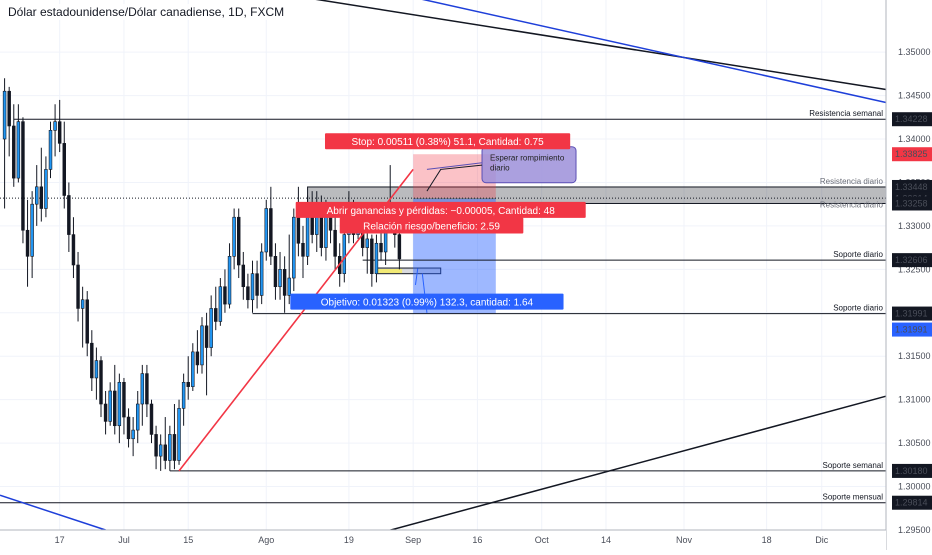  What do you see at coordinates (767, 540) in the screenshot?
I see `time-tick-label: 18` at bounding box center [767, 540].